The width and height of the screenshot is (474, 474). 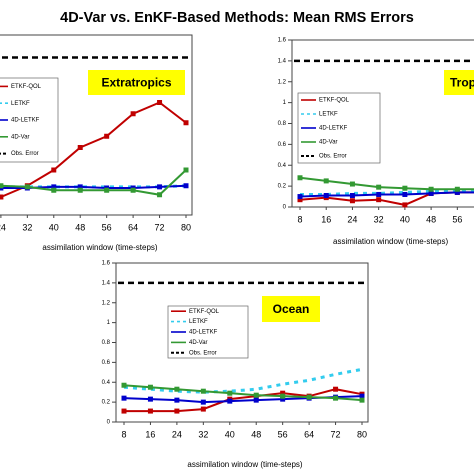 What do you see at coordinates (333, 157) in the screenshot?
I see `legend-label: Obs. Error` at bounding box center [333, 157].